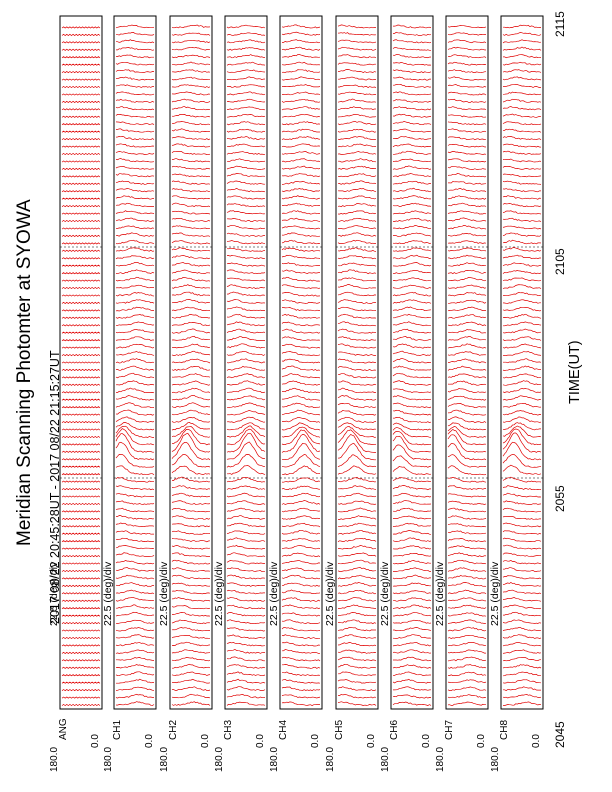  Describe the element at coordinates (481, 741) in the screenshot. I see `panel-ymin-label: 0.0` at that location.